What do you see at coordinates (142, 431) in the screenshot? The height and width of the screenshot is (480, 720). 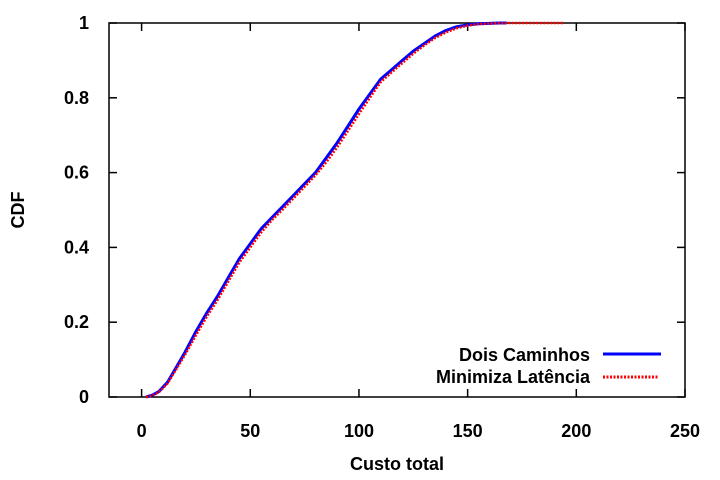 I see `x-tick-label: 0` at bounding box center [142, 431].